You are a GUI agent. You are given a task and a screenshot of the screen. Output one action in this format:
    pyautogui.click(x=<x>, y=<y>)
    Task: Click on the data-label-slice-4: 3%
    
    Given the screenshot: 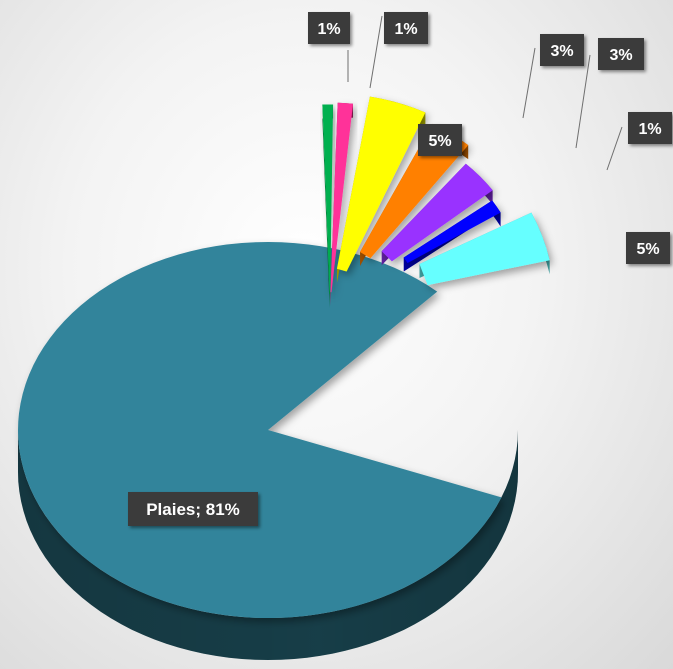 What is the action you would take?
    pyautogui.click(x=562, y=50)
    